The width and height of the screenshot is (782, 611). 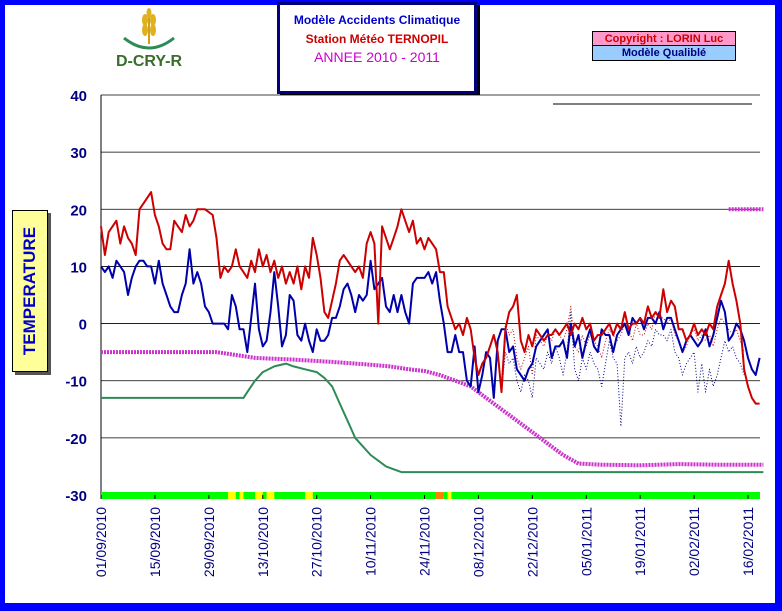 I want to click on x-tick-label: 29/09/2010, so click(x=209, y=542).